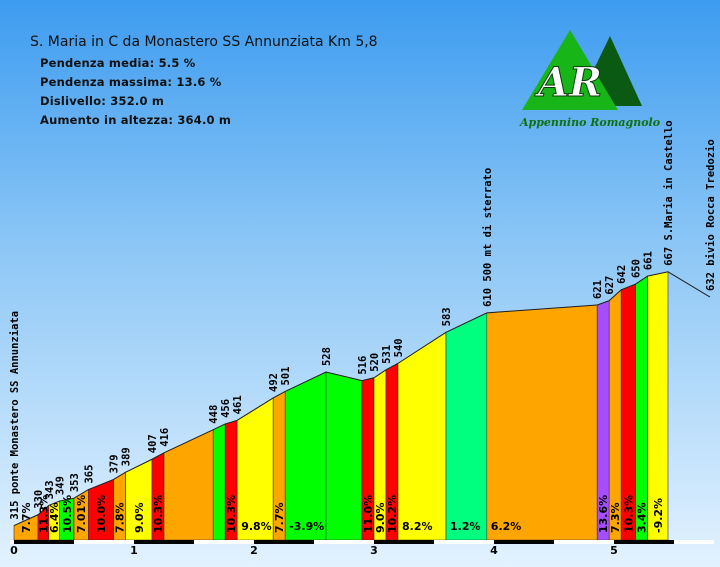 This screenshot has width=720, height=567. What do you see at coordinates (131, 82) in the screenshot?
I see `max-grade-stat: Pendenza massima: 13.6 %` at bounding box center [131, 82].